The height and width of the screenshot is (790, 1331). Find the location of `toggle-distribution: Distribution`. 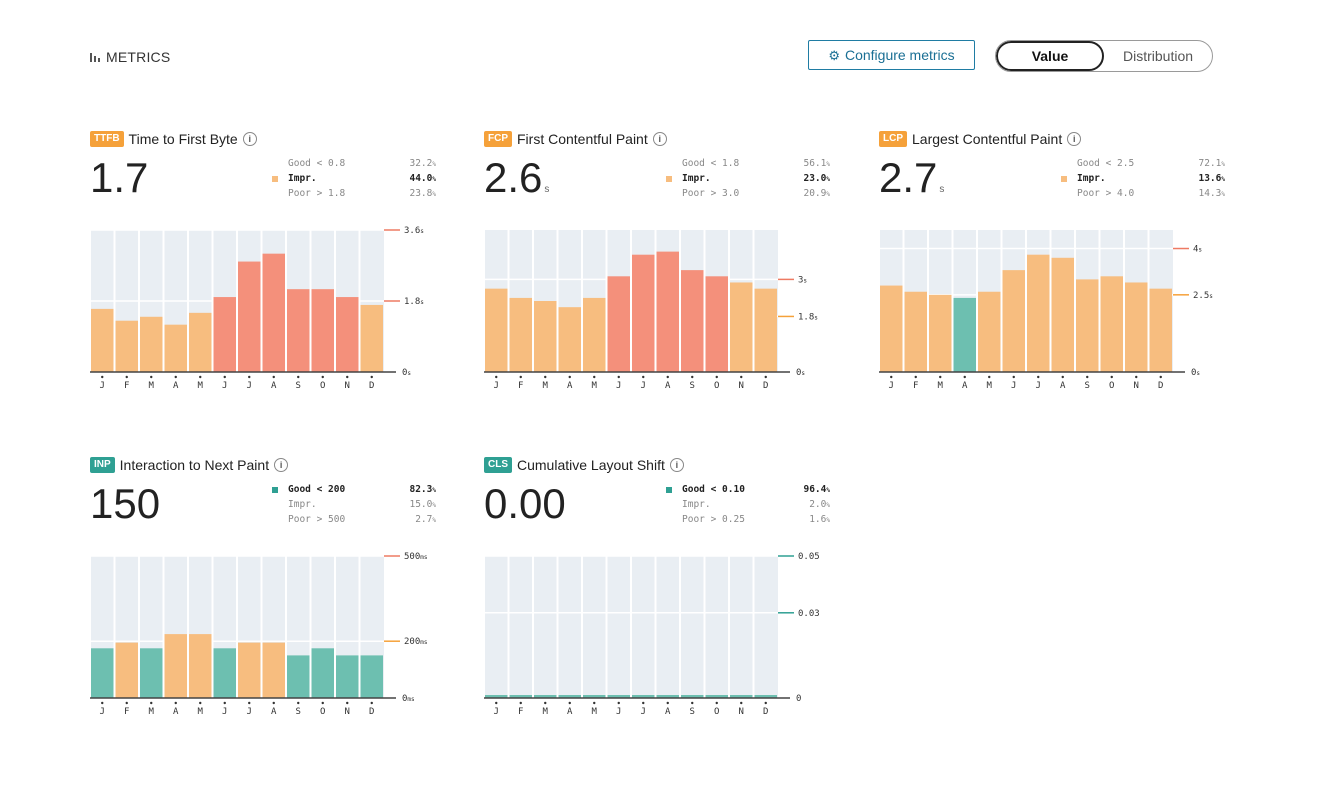

toggle-distribution: Distribution is located at coordinates (1158, 56).